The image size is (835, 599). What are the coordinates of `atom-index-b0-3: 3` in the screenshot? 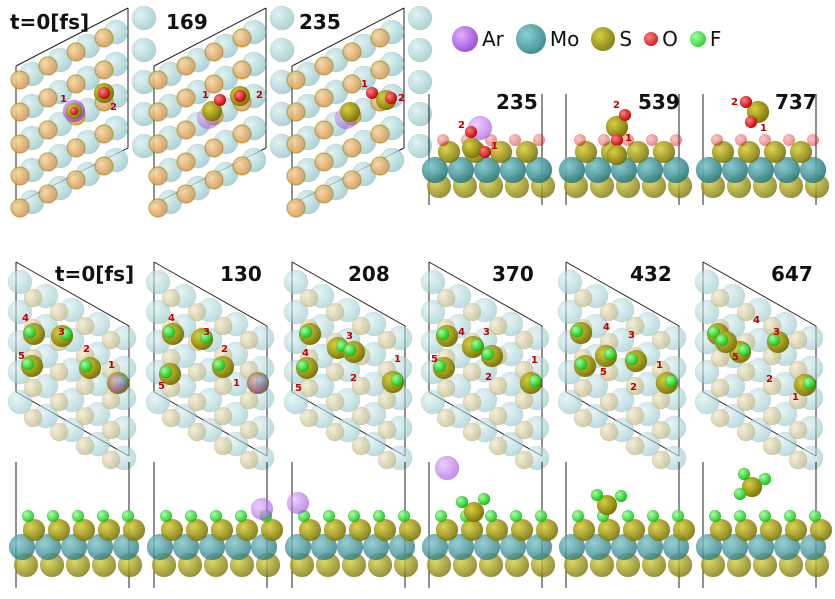 It's located at (61, 332).